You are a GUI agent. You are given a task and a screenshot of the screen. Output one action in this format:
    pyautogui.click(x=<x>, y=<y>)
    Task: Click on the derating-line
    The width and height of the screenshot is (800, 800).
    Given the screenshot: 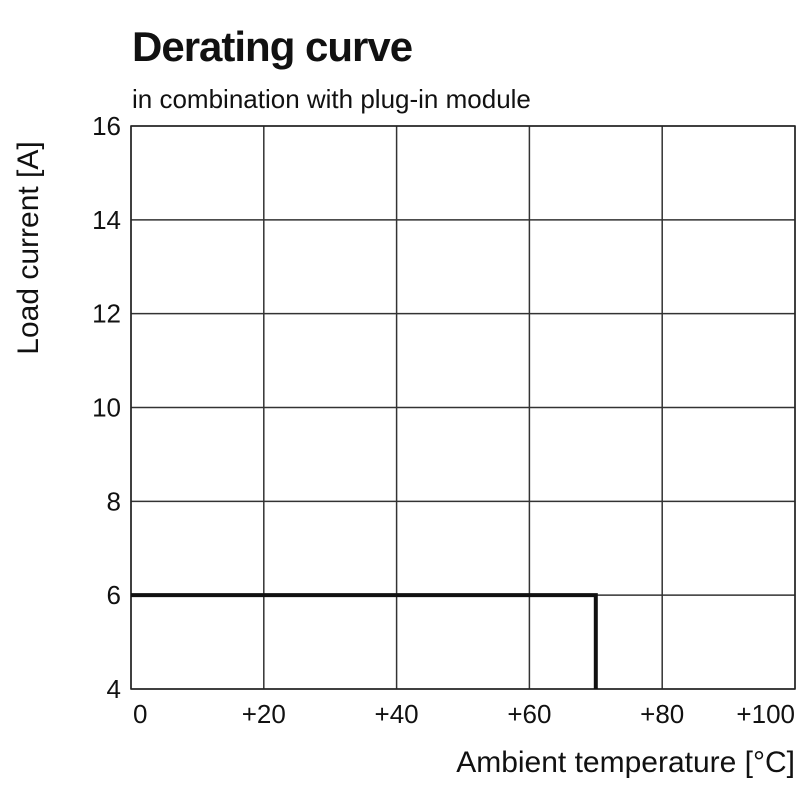 What is the action you would take?
    pyautogui.click(x=364, y=641)
    